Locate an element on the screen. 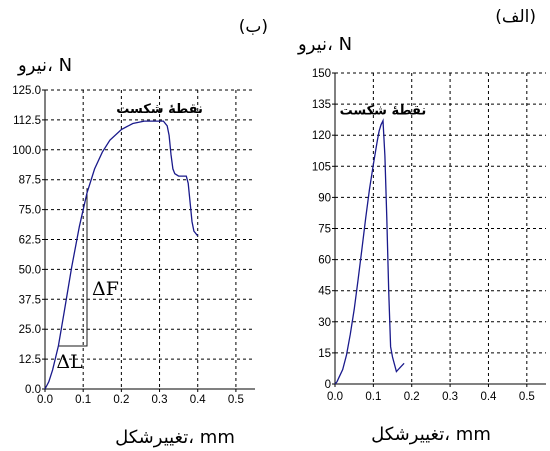 The height and width of the screenshot is (451, 550). y-tick-label: 62.5 is located at coordinates (30, 241).